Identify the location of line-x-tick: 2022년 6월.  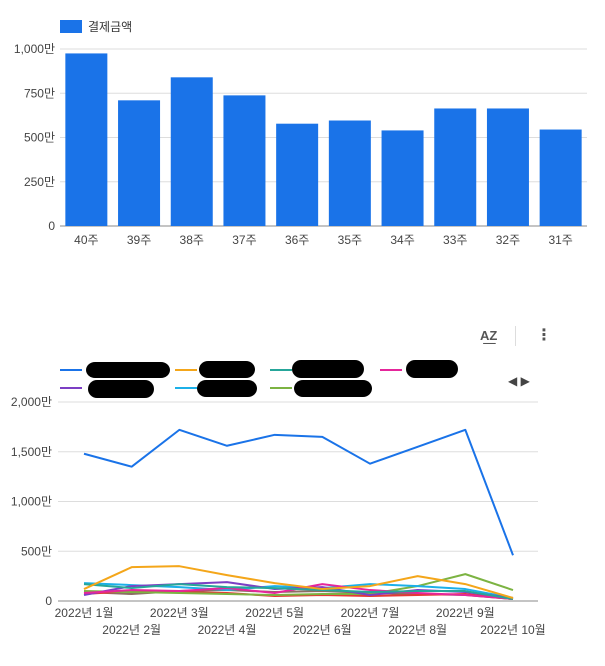
(322, 630).